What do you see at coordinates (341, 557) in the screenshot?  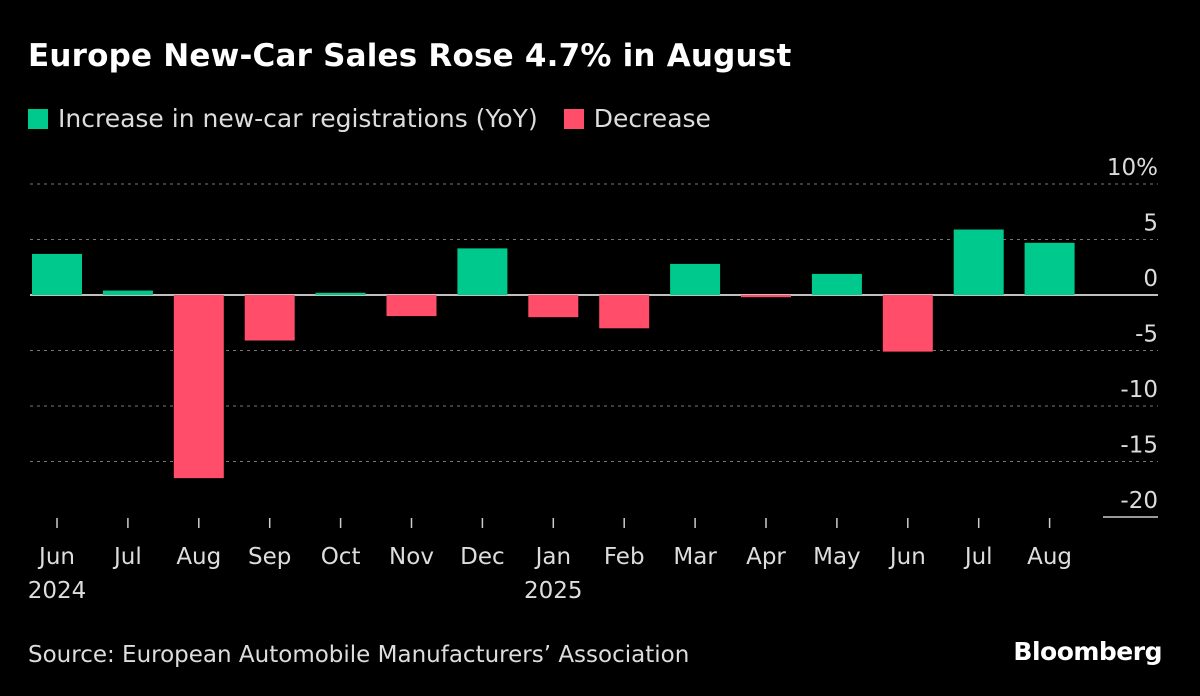 I see `x-tick-label: Oct` at bounding box center [341, 557].